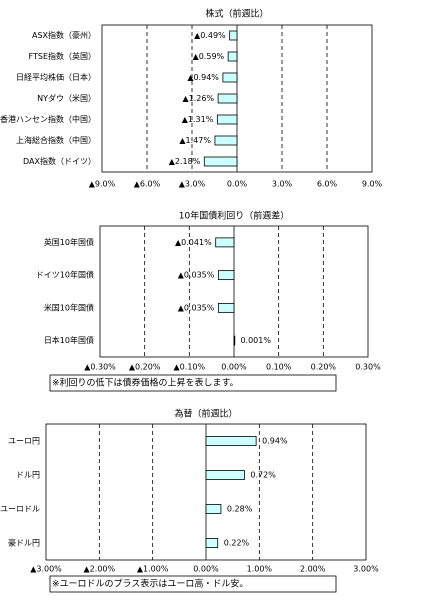  Describe the element at coordinates (190, 367) in the screenshot. I see `x-tick-label: ▲0.10%` at that location.